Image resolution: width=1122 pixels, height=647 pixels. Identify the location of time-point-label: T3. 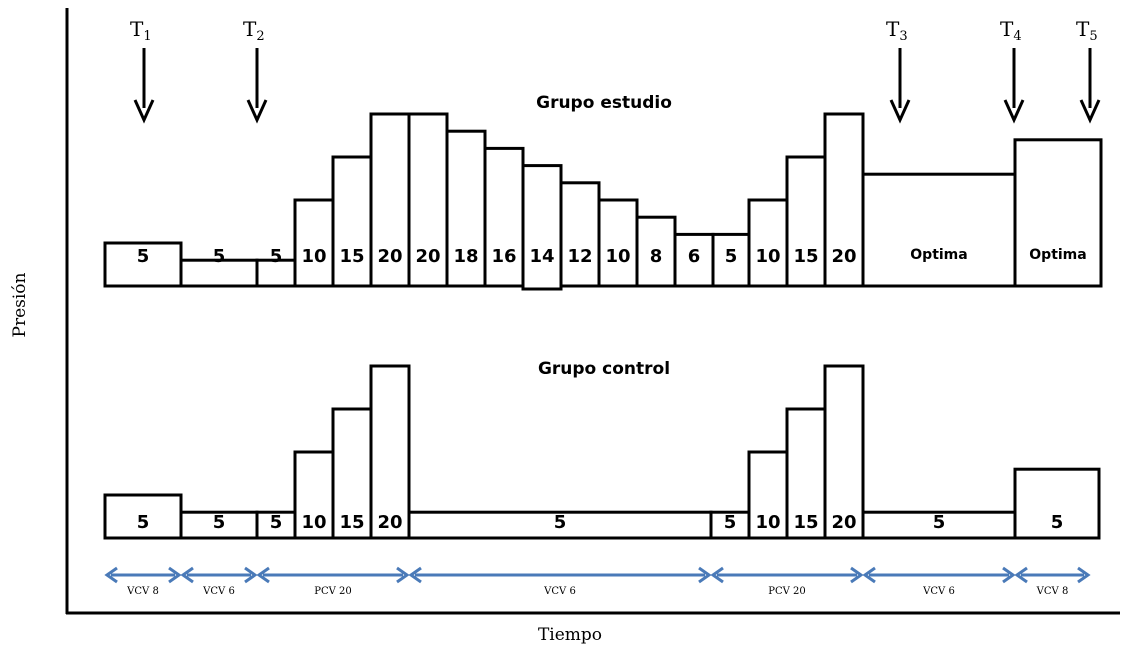
(897, 30).